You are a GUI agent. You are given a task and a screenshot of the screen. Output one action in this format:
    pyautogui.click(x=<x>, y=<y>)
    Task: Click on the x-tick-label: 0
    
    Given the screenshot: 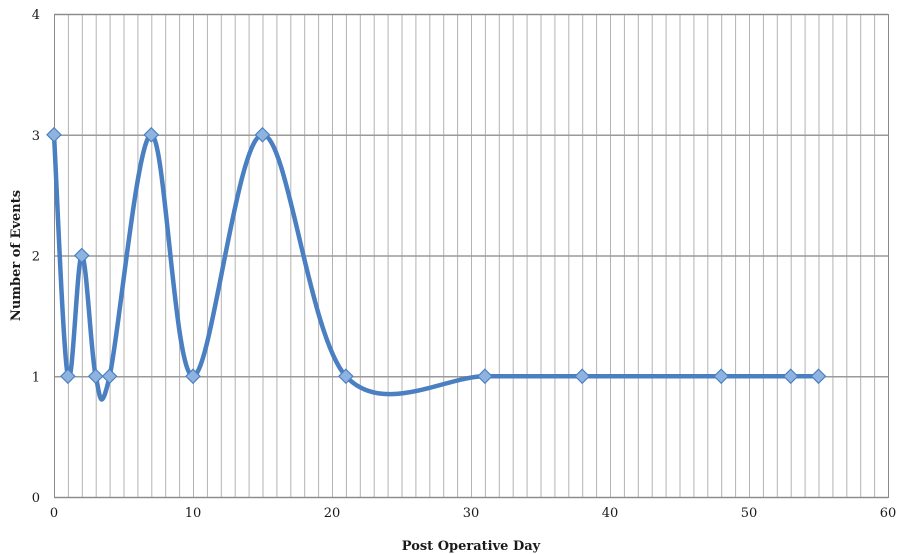 What is the action you would take?
    pyautogui.click(x=54, y=513)
    